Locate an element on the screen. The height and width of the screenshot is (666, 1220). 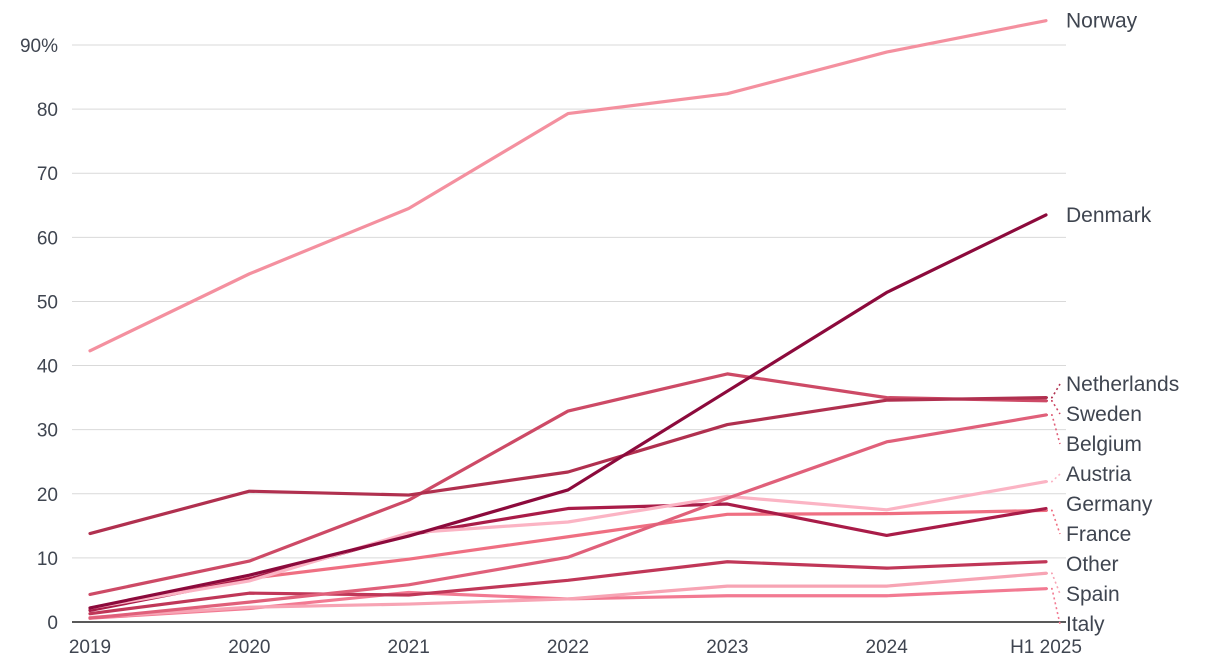
series-line-germany is located at coordinates (568, 557).